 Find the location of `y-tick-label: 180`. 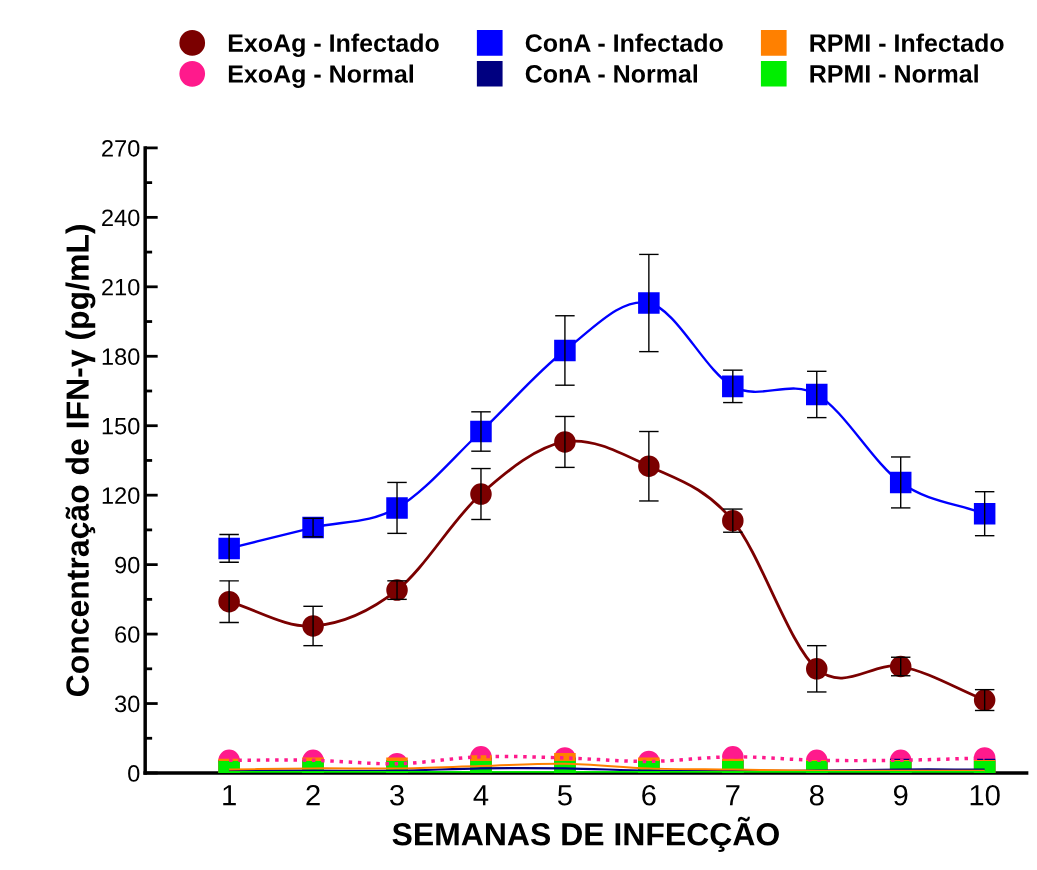

y-tick-label: 180 is located at coordinates (121, 357).